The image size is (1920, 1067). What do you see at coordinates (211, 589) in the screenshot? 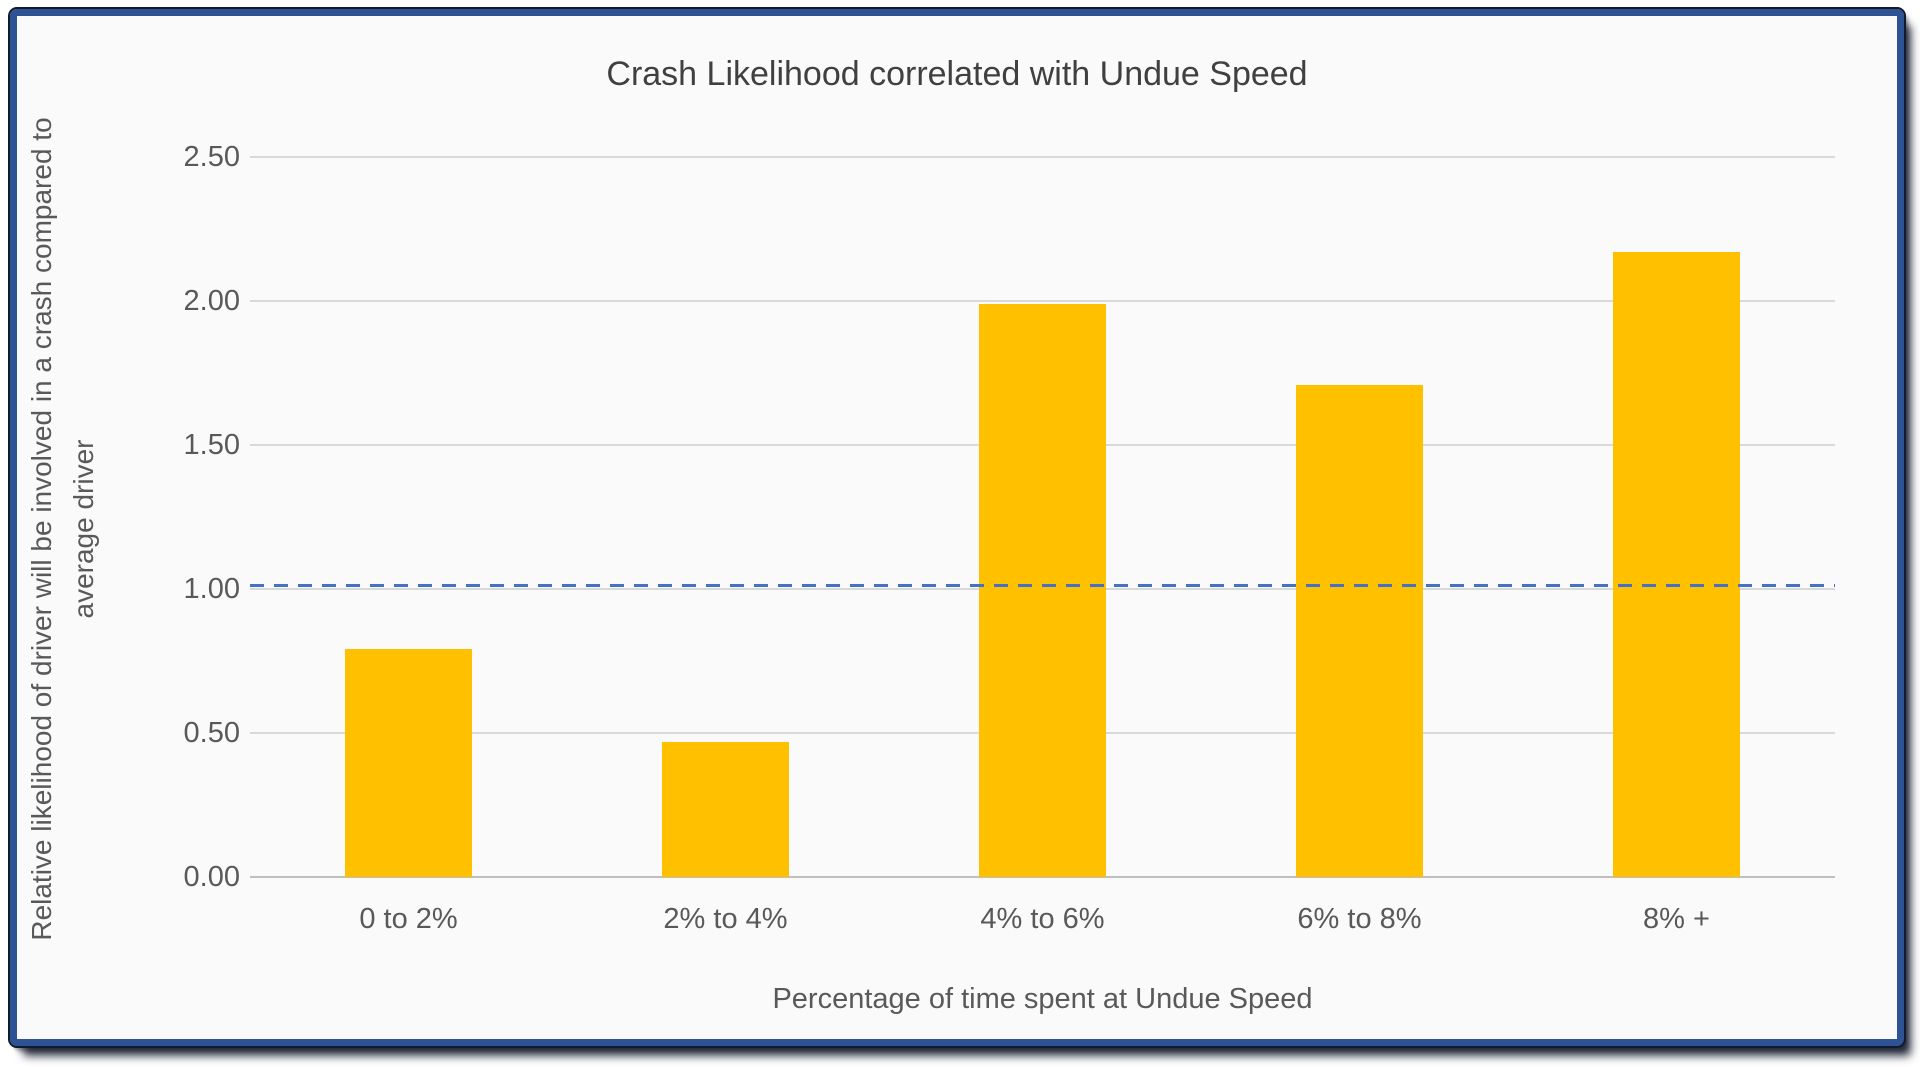
I see `y-tick-label-1.00: 1.00` at bounding box center [211, 589].